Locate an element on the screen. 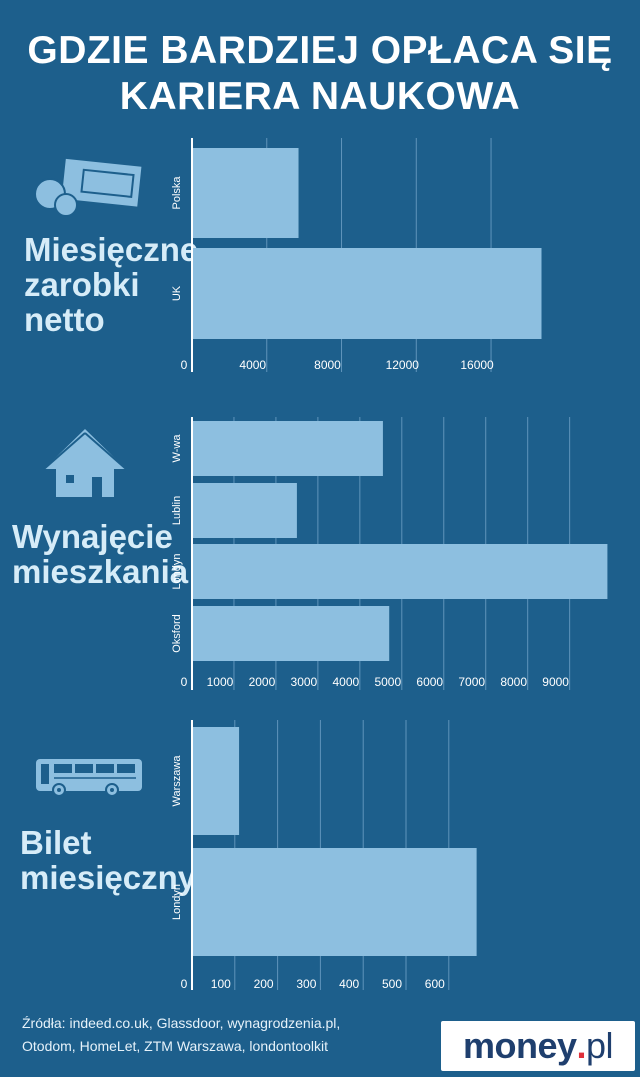  tick-label: 200 is located at coordinates (264, 984).